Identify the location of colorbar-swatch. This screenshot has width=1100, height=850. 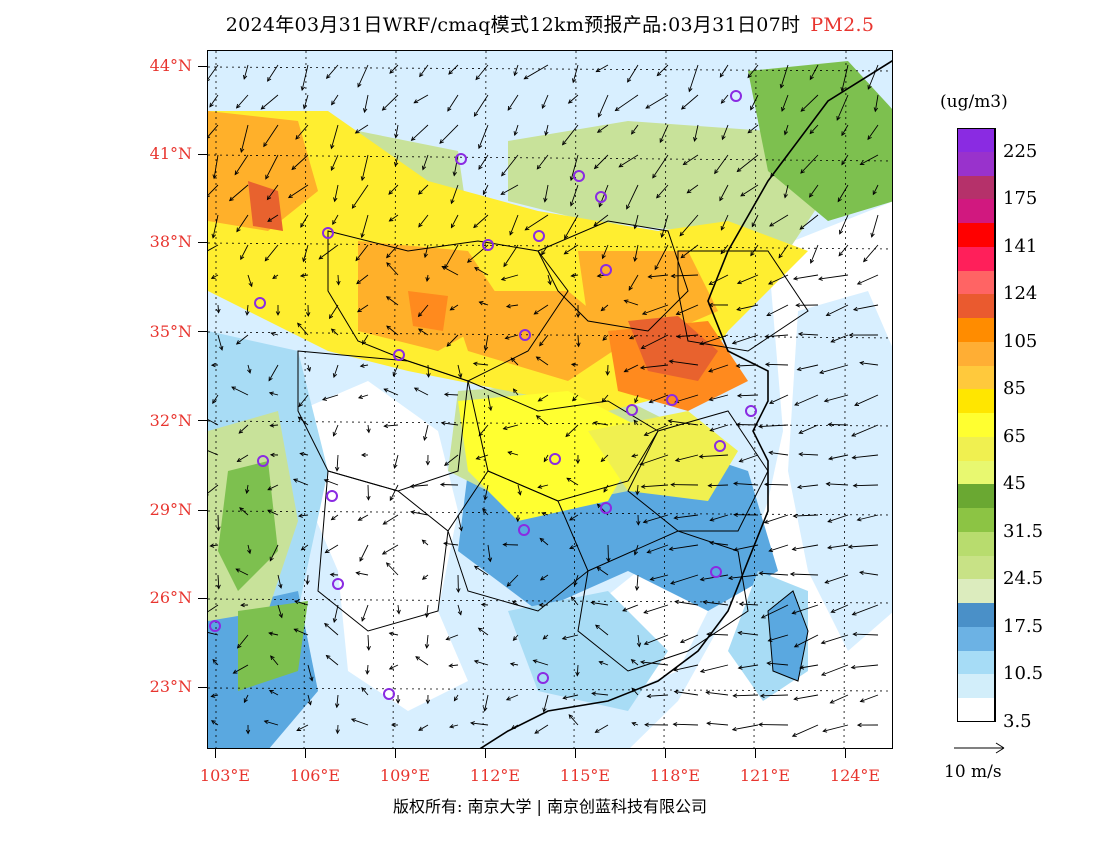
(976, 377).